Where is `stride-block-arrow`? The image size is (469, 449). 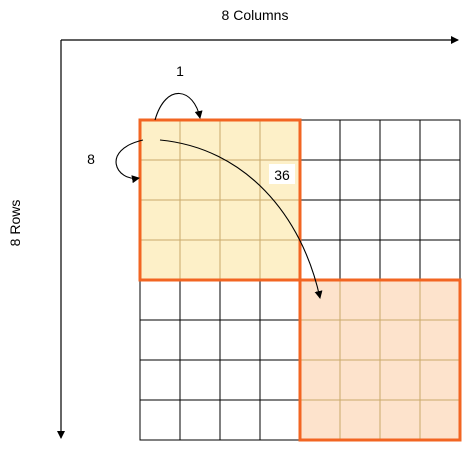 stride-block-arrow is located at coordinates (241, 219).